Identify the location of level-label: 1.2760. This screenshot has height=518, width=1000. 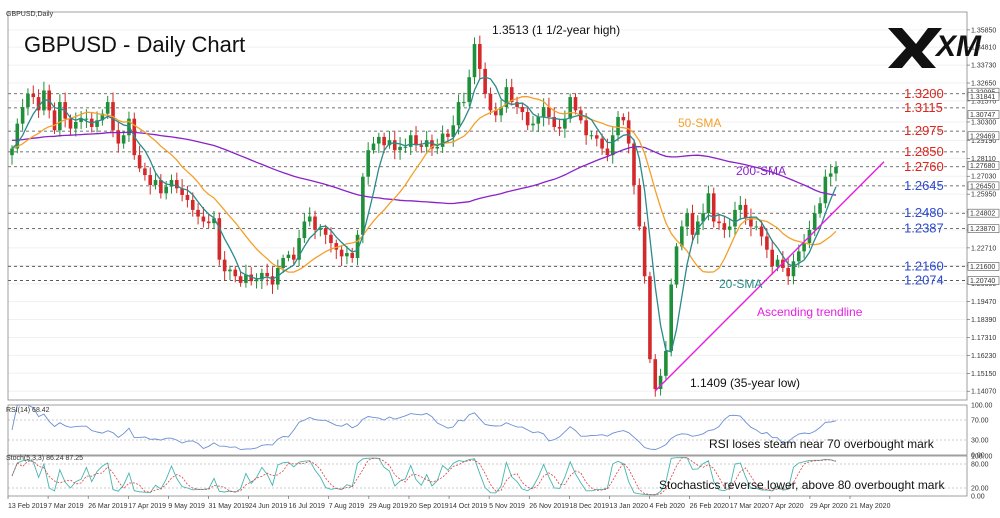
(924, 166).